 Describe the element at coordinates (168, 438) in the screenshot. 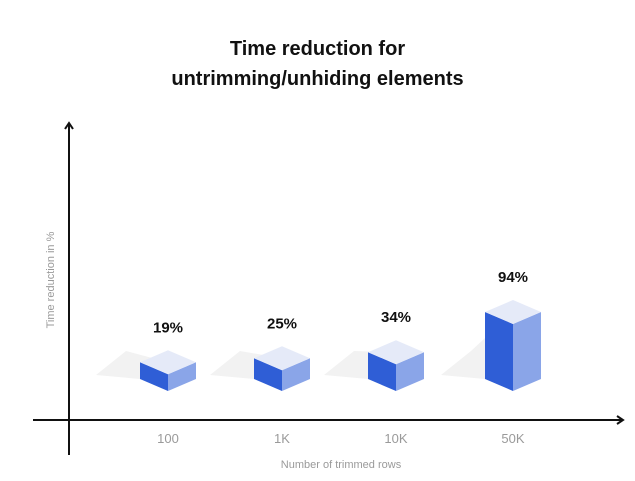

I see `x-tick-label: 100` at that location.